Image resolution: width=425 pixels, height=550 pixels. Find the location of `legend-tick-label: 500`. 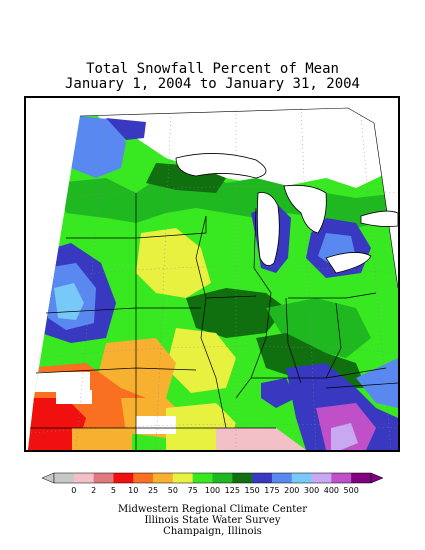

legend-tick-label: 500 is located at coordinates (351, 490).